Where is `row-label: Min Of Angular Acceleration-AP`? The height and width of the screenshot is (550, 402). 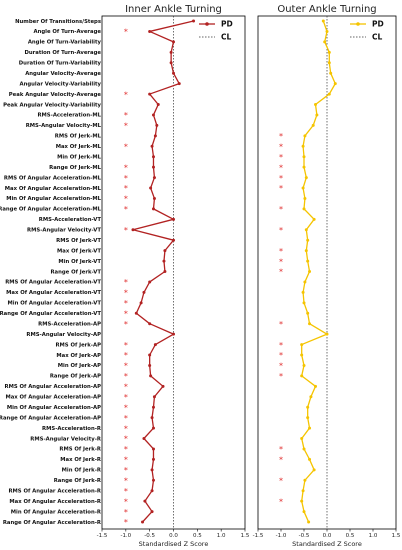 row-label: Min Of Angular Acceleration-AP is located at coordinates (54, 408).